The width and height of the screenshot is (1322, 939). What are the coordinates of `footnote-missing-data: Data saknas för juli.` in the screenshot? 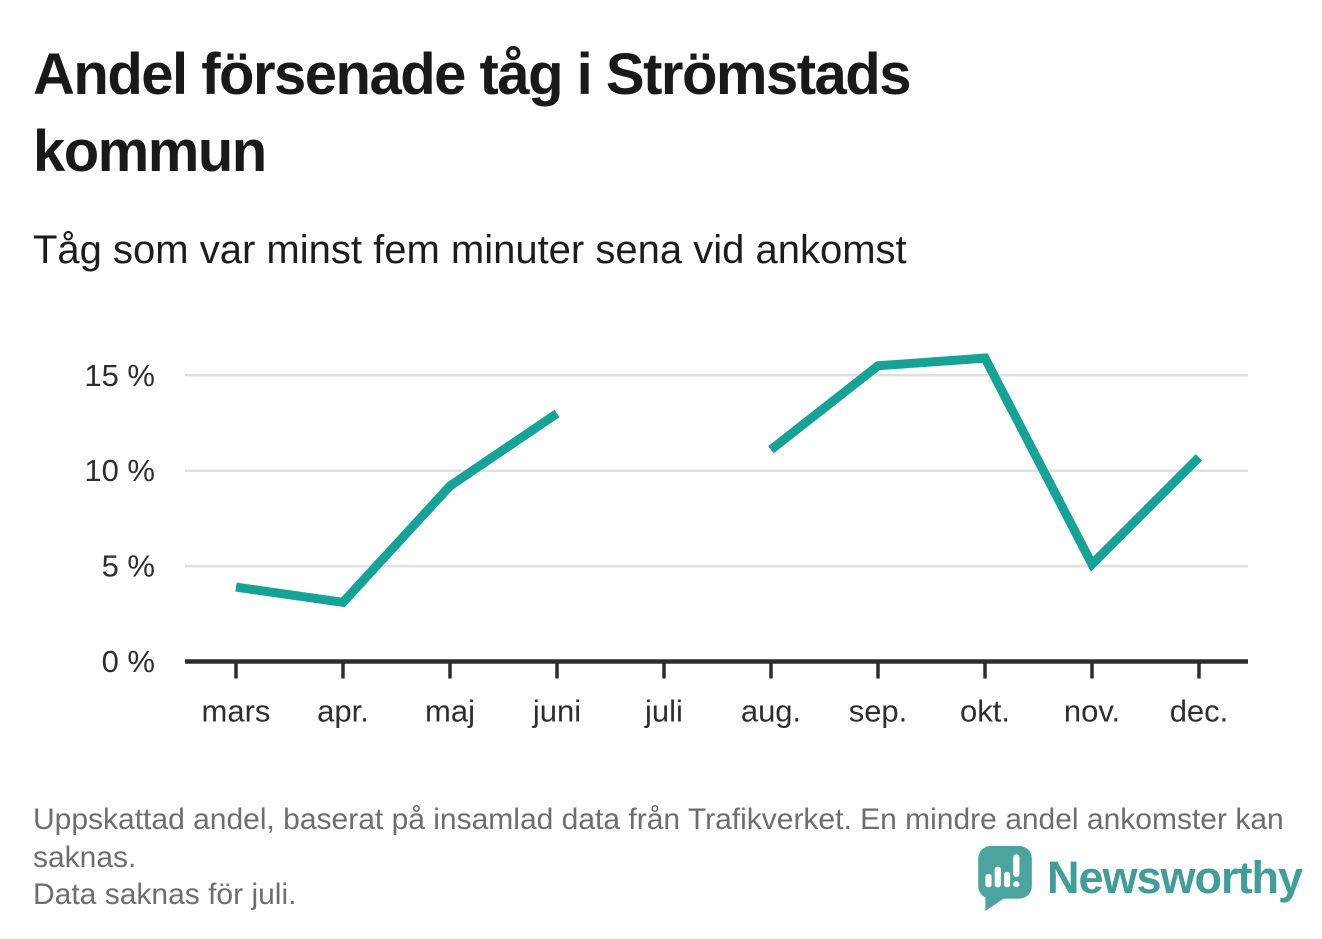 It's located at (165, 894).